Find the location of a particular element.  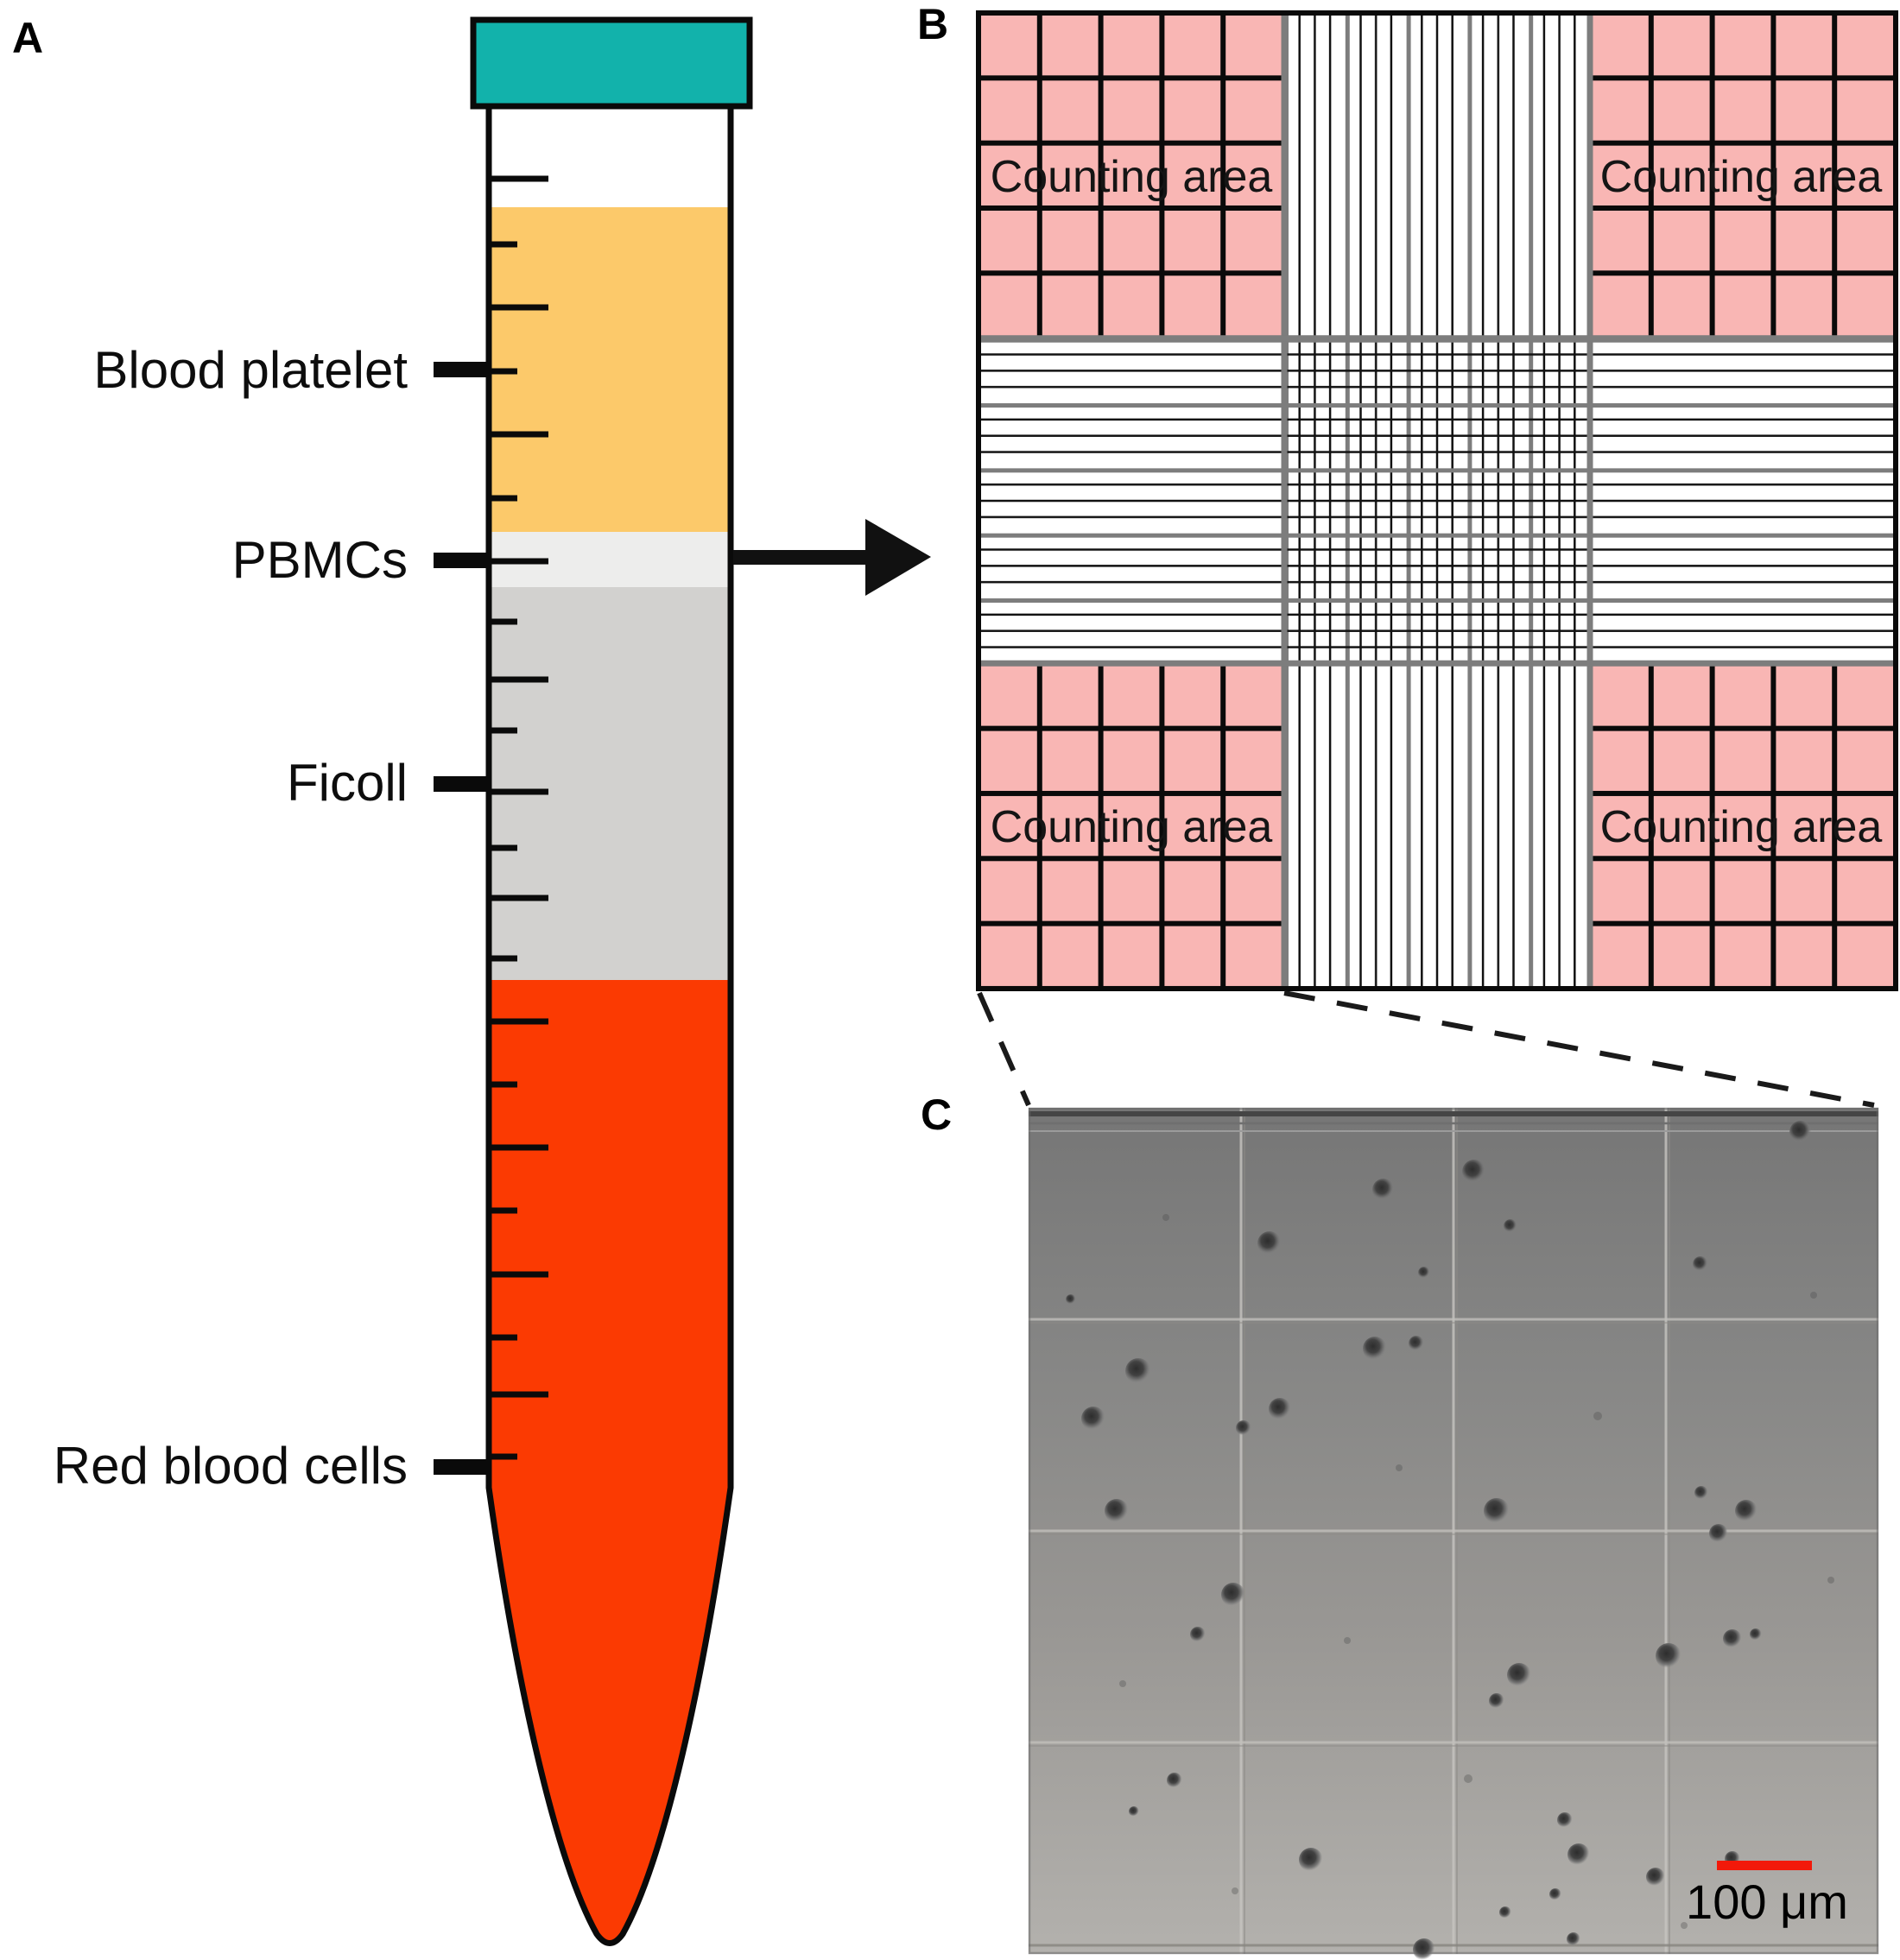

fine-band-center-h is located at coordinates (1437, 501).